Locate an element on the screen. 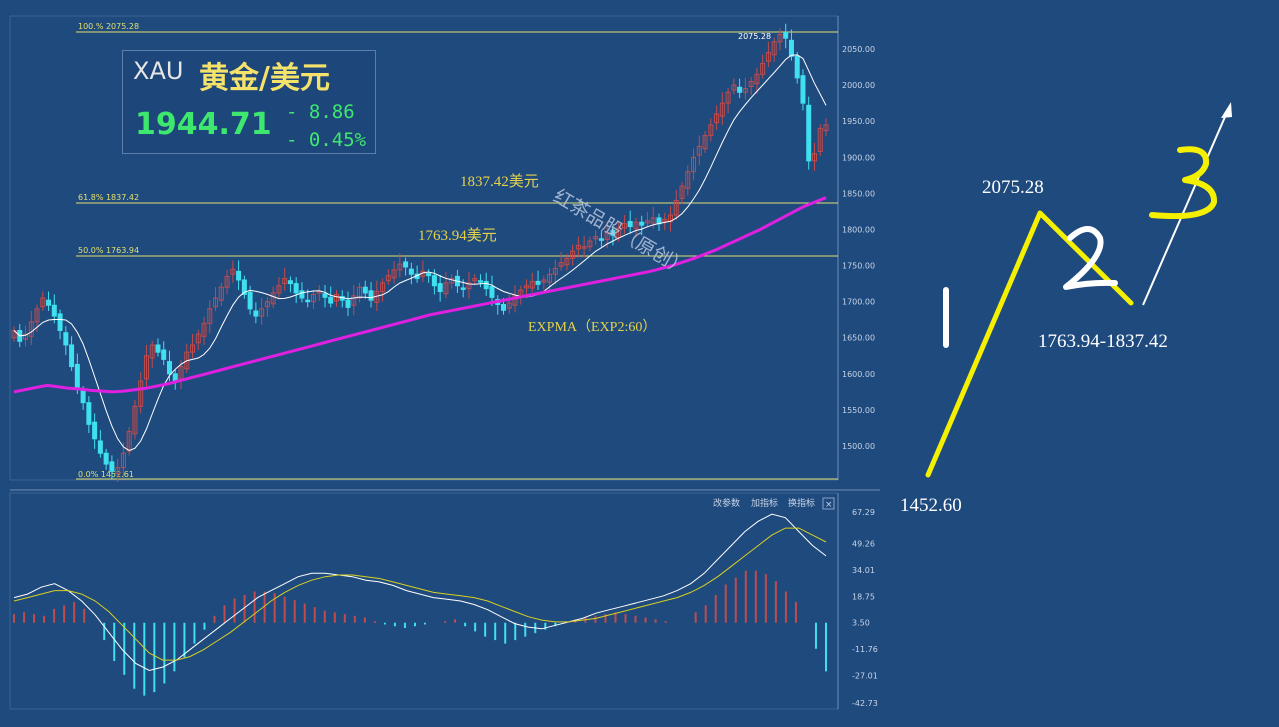  fib-label-100: 100.% 2075.28 is located at coordinates (108, 26).